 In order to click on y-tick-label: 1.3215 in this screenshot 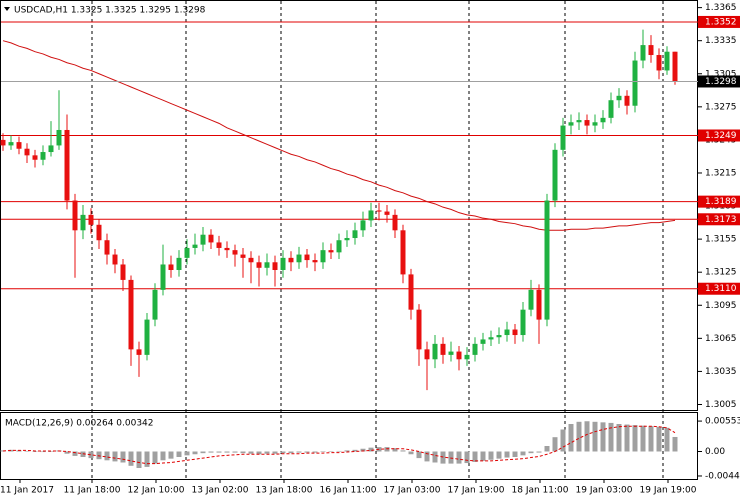, I will do `click(721, 173)`.